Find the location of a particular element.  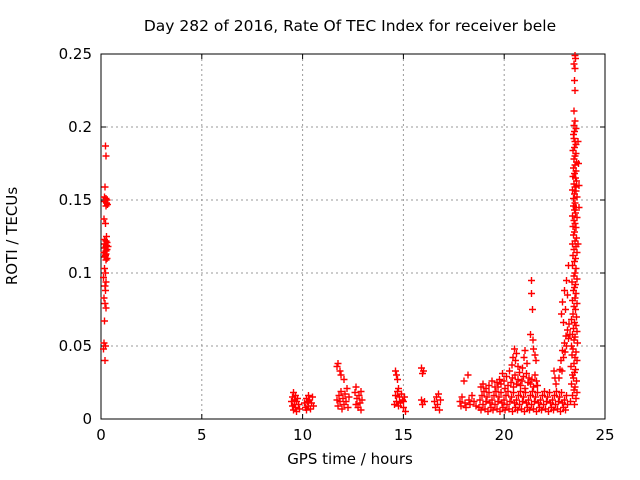

y-tick-label: 0.1 is located at coordinates (80, 273).